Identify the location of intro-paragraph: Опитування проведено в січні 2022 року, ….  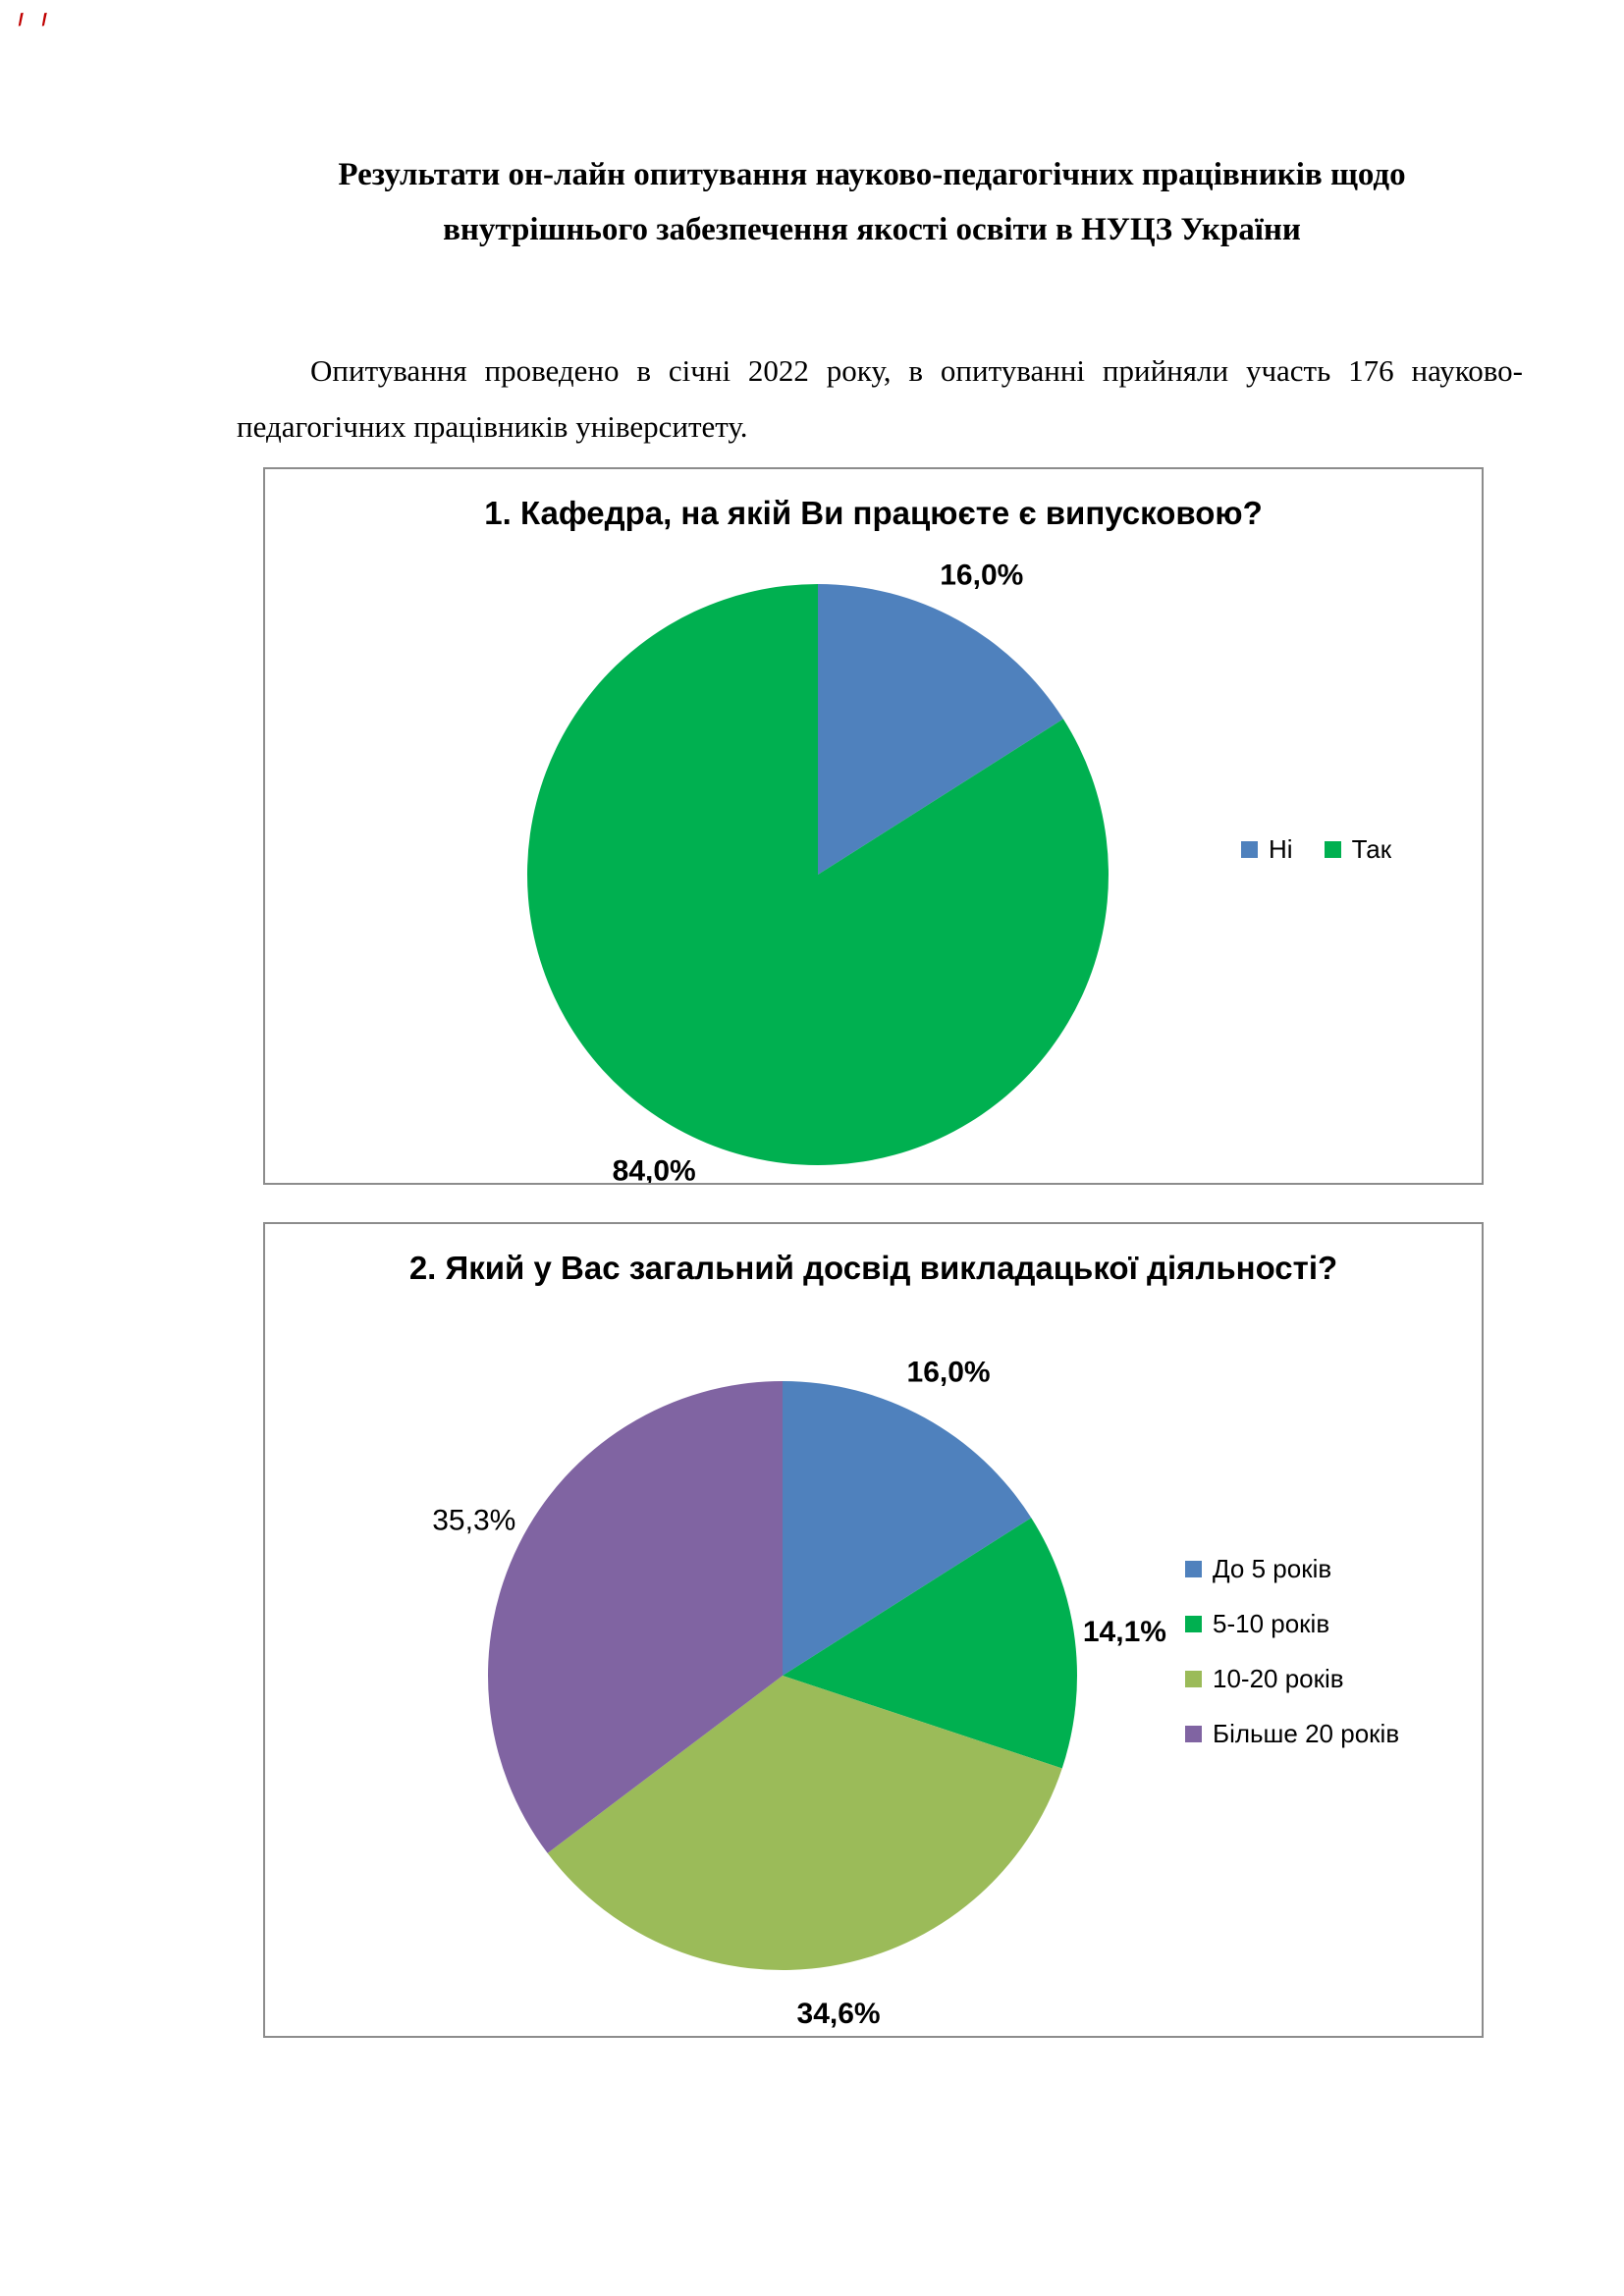
(880, 398).